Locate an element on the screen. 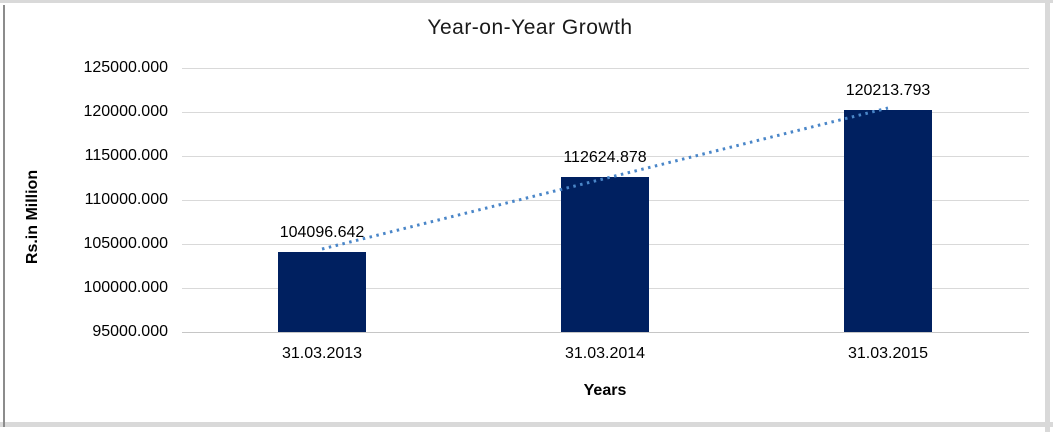 The image size is (1053, 432). frame-border-left is located at coordinates (4, 216).